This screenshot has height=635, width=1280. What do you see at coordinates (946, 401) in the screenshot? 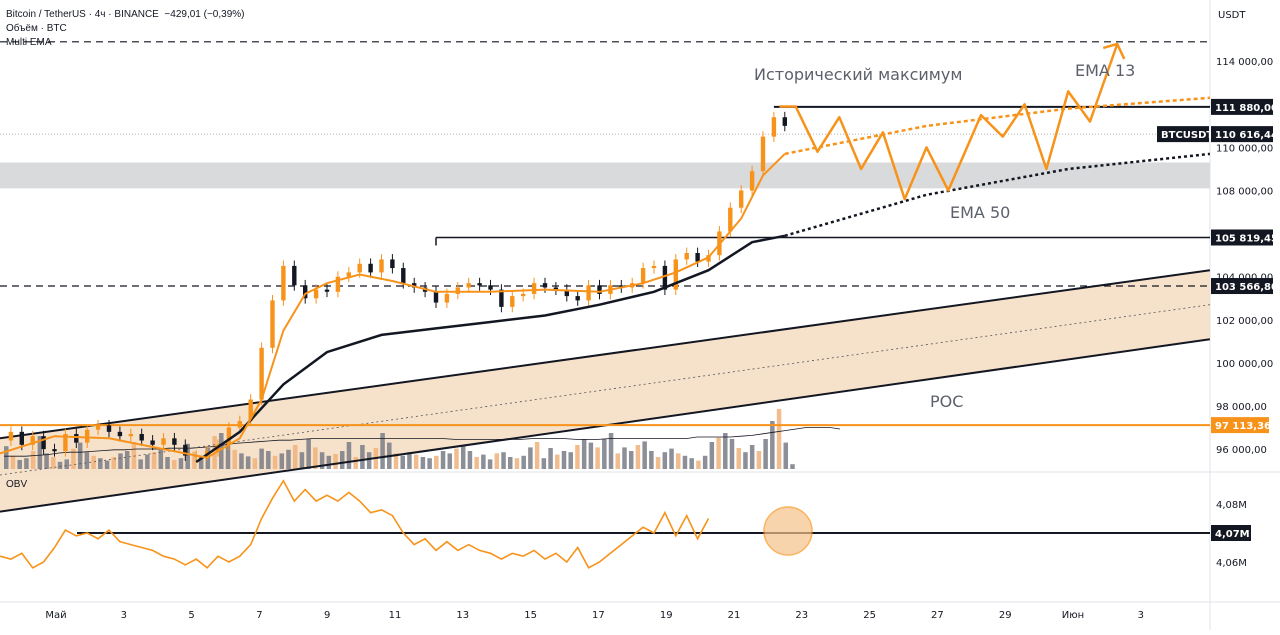
I see `poc-annotation: POC` at bounding box center [946, 401].